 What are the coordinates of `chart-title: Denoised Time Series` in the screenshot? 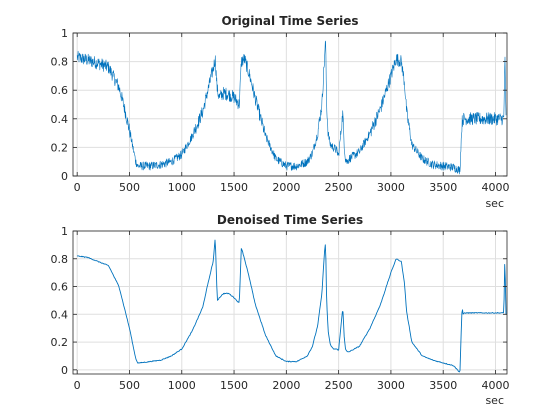 It's located at (290, 220).